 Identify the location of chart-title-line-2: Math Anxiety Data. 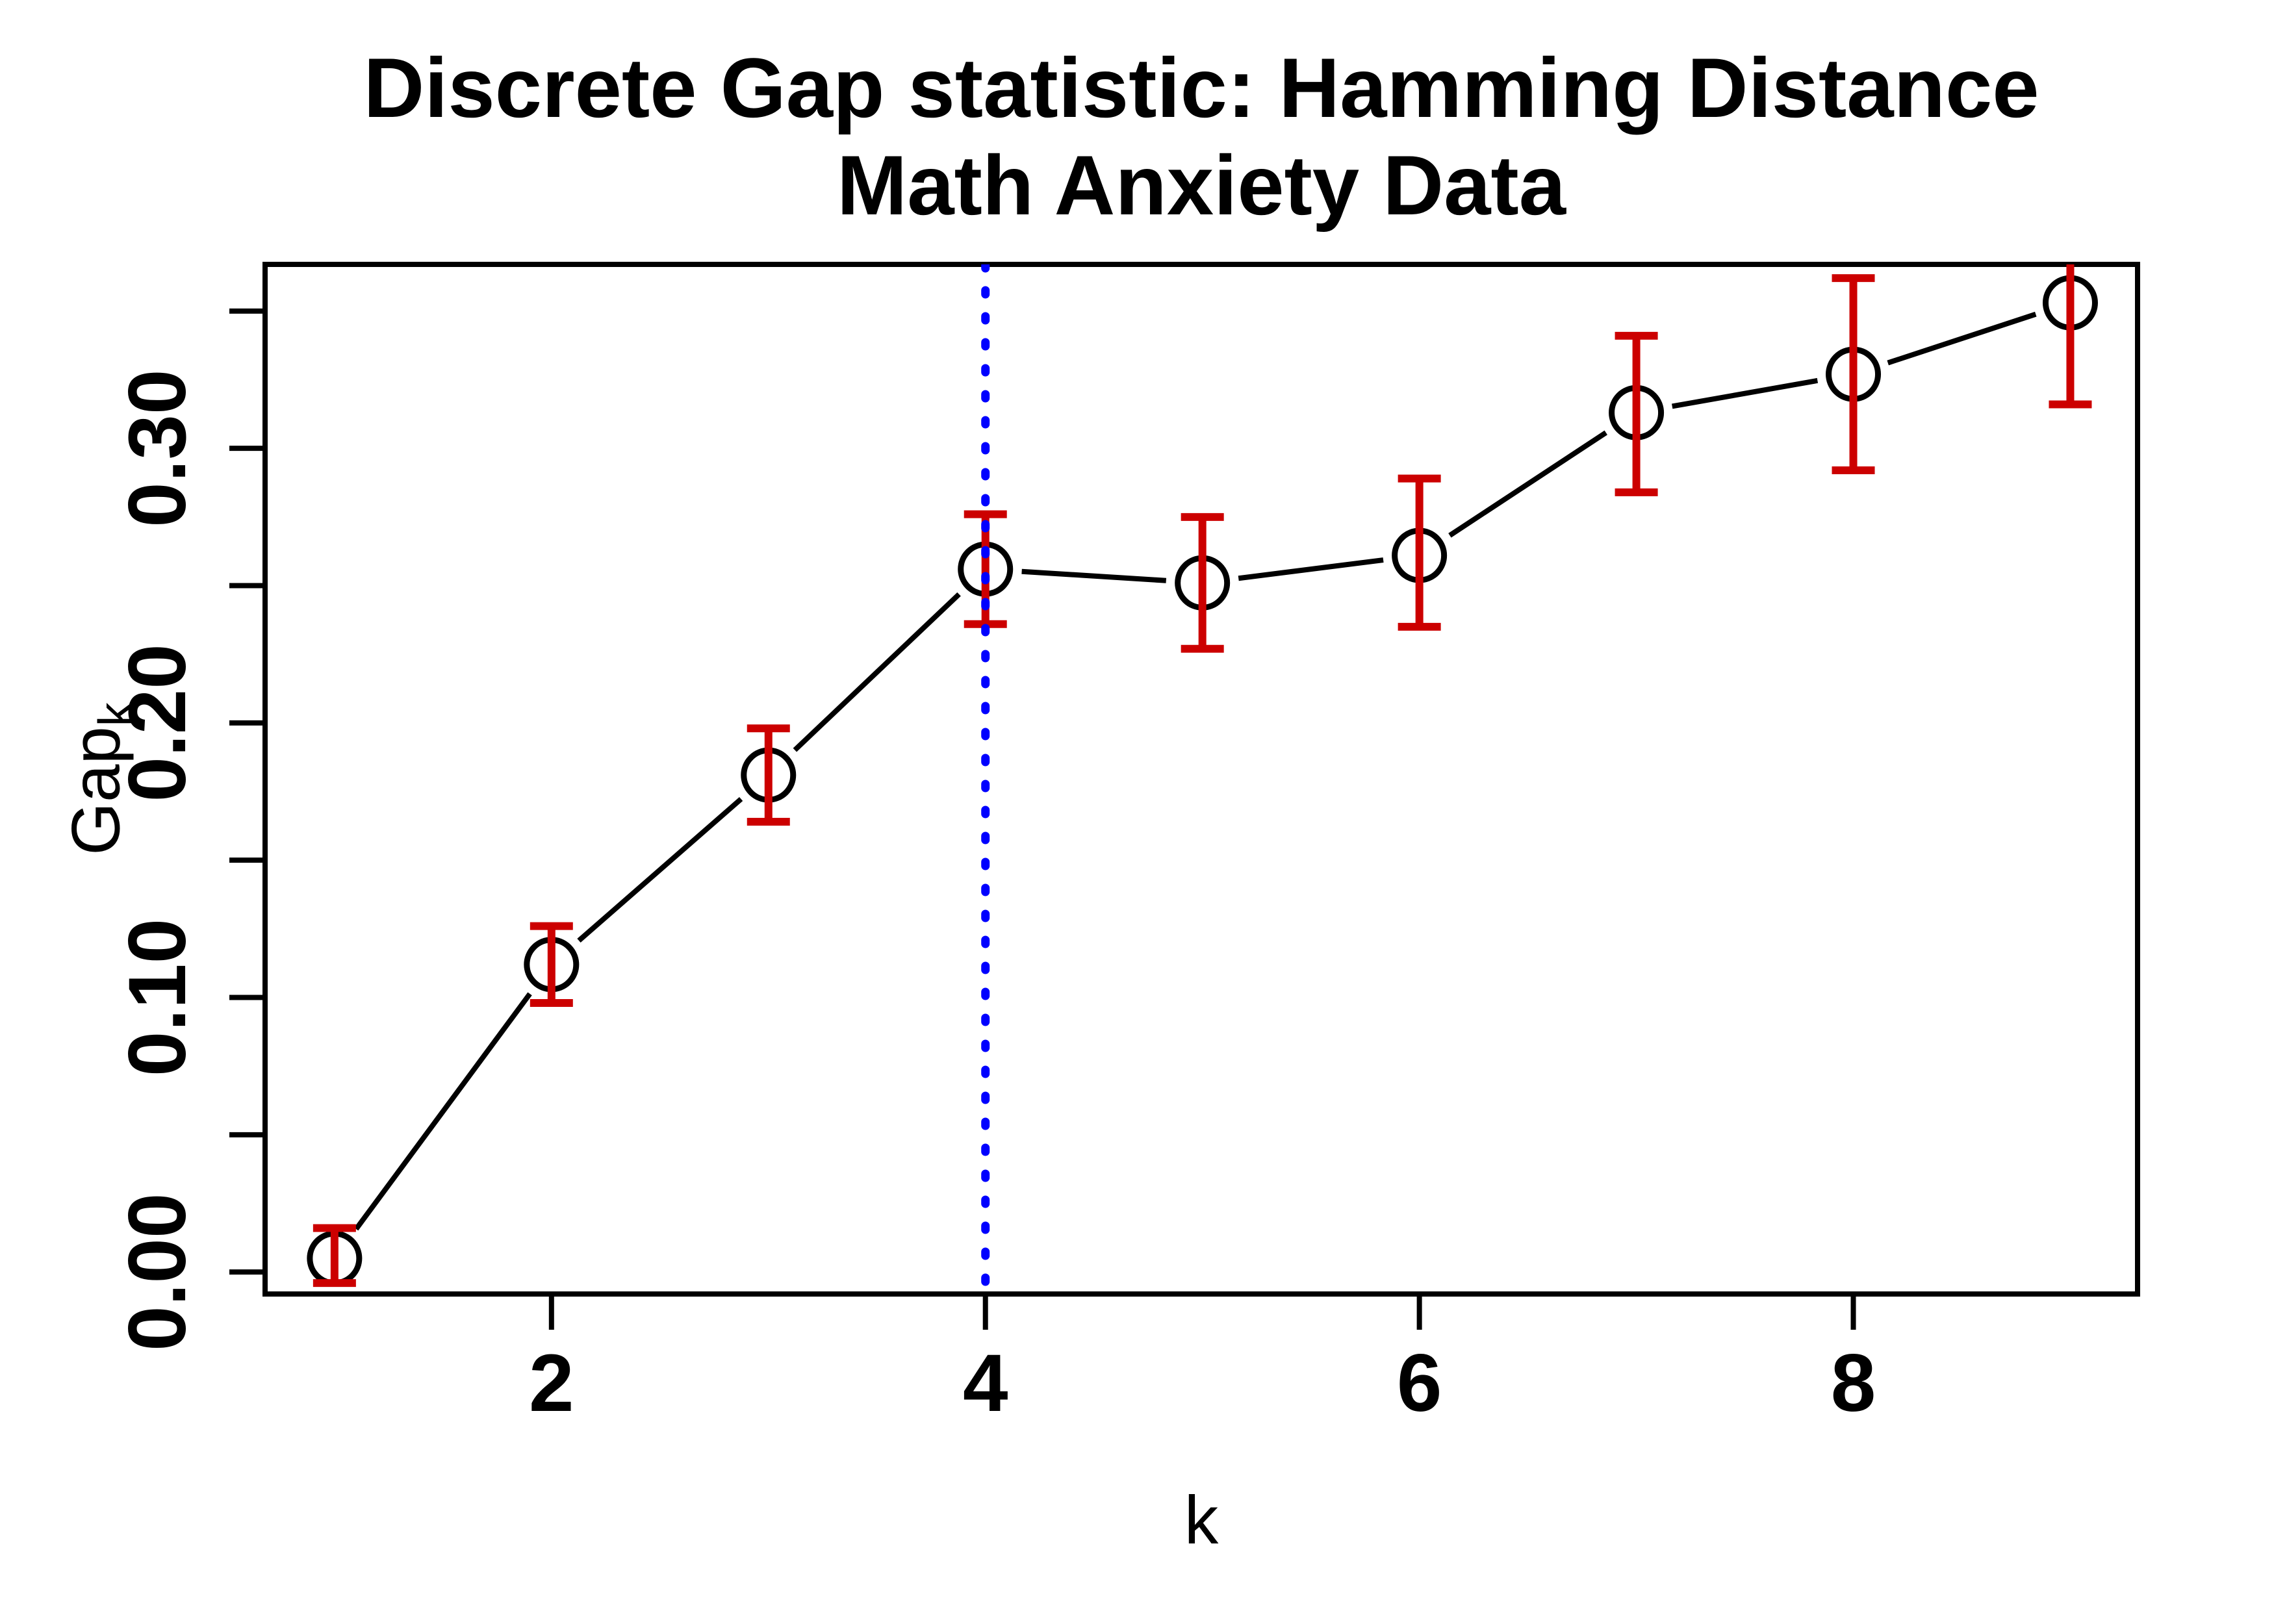
(1201, 185).